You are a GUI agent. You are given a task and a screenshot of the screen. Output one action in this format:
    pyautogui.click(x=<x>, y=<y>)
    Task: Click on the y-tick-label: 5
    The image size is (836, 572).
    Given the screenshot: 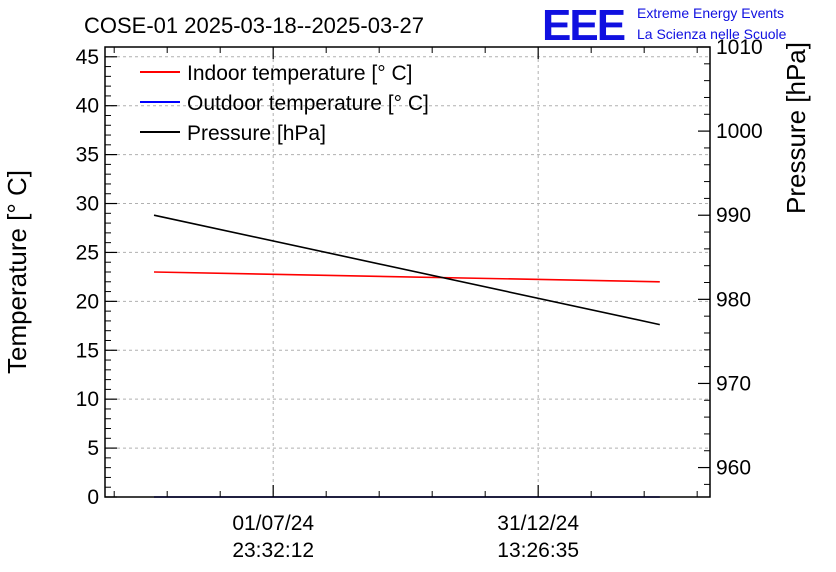 What is the action you would take?
    pyautogui.click(x=93, y=448)
    